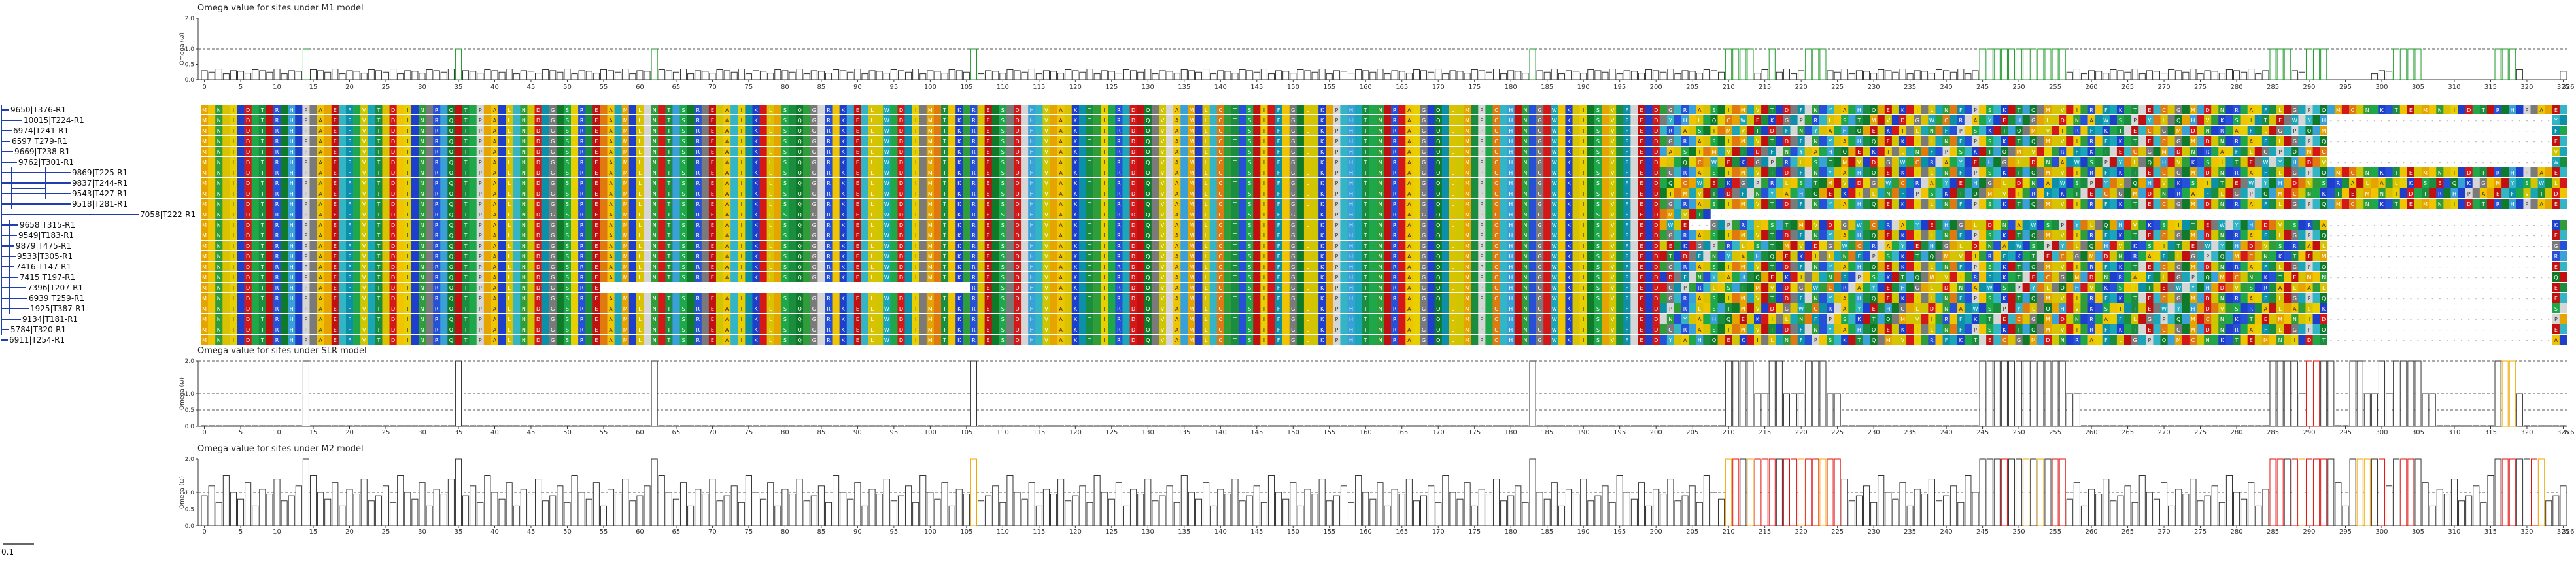 The height and width of the screenshot is (569, 2576). What do you see at coordinates (524, 110) in the screenshot?
I see `residue-letter: N` at bounding box center [524, 110].